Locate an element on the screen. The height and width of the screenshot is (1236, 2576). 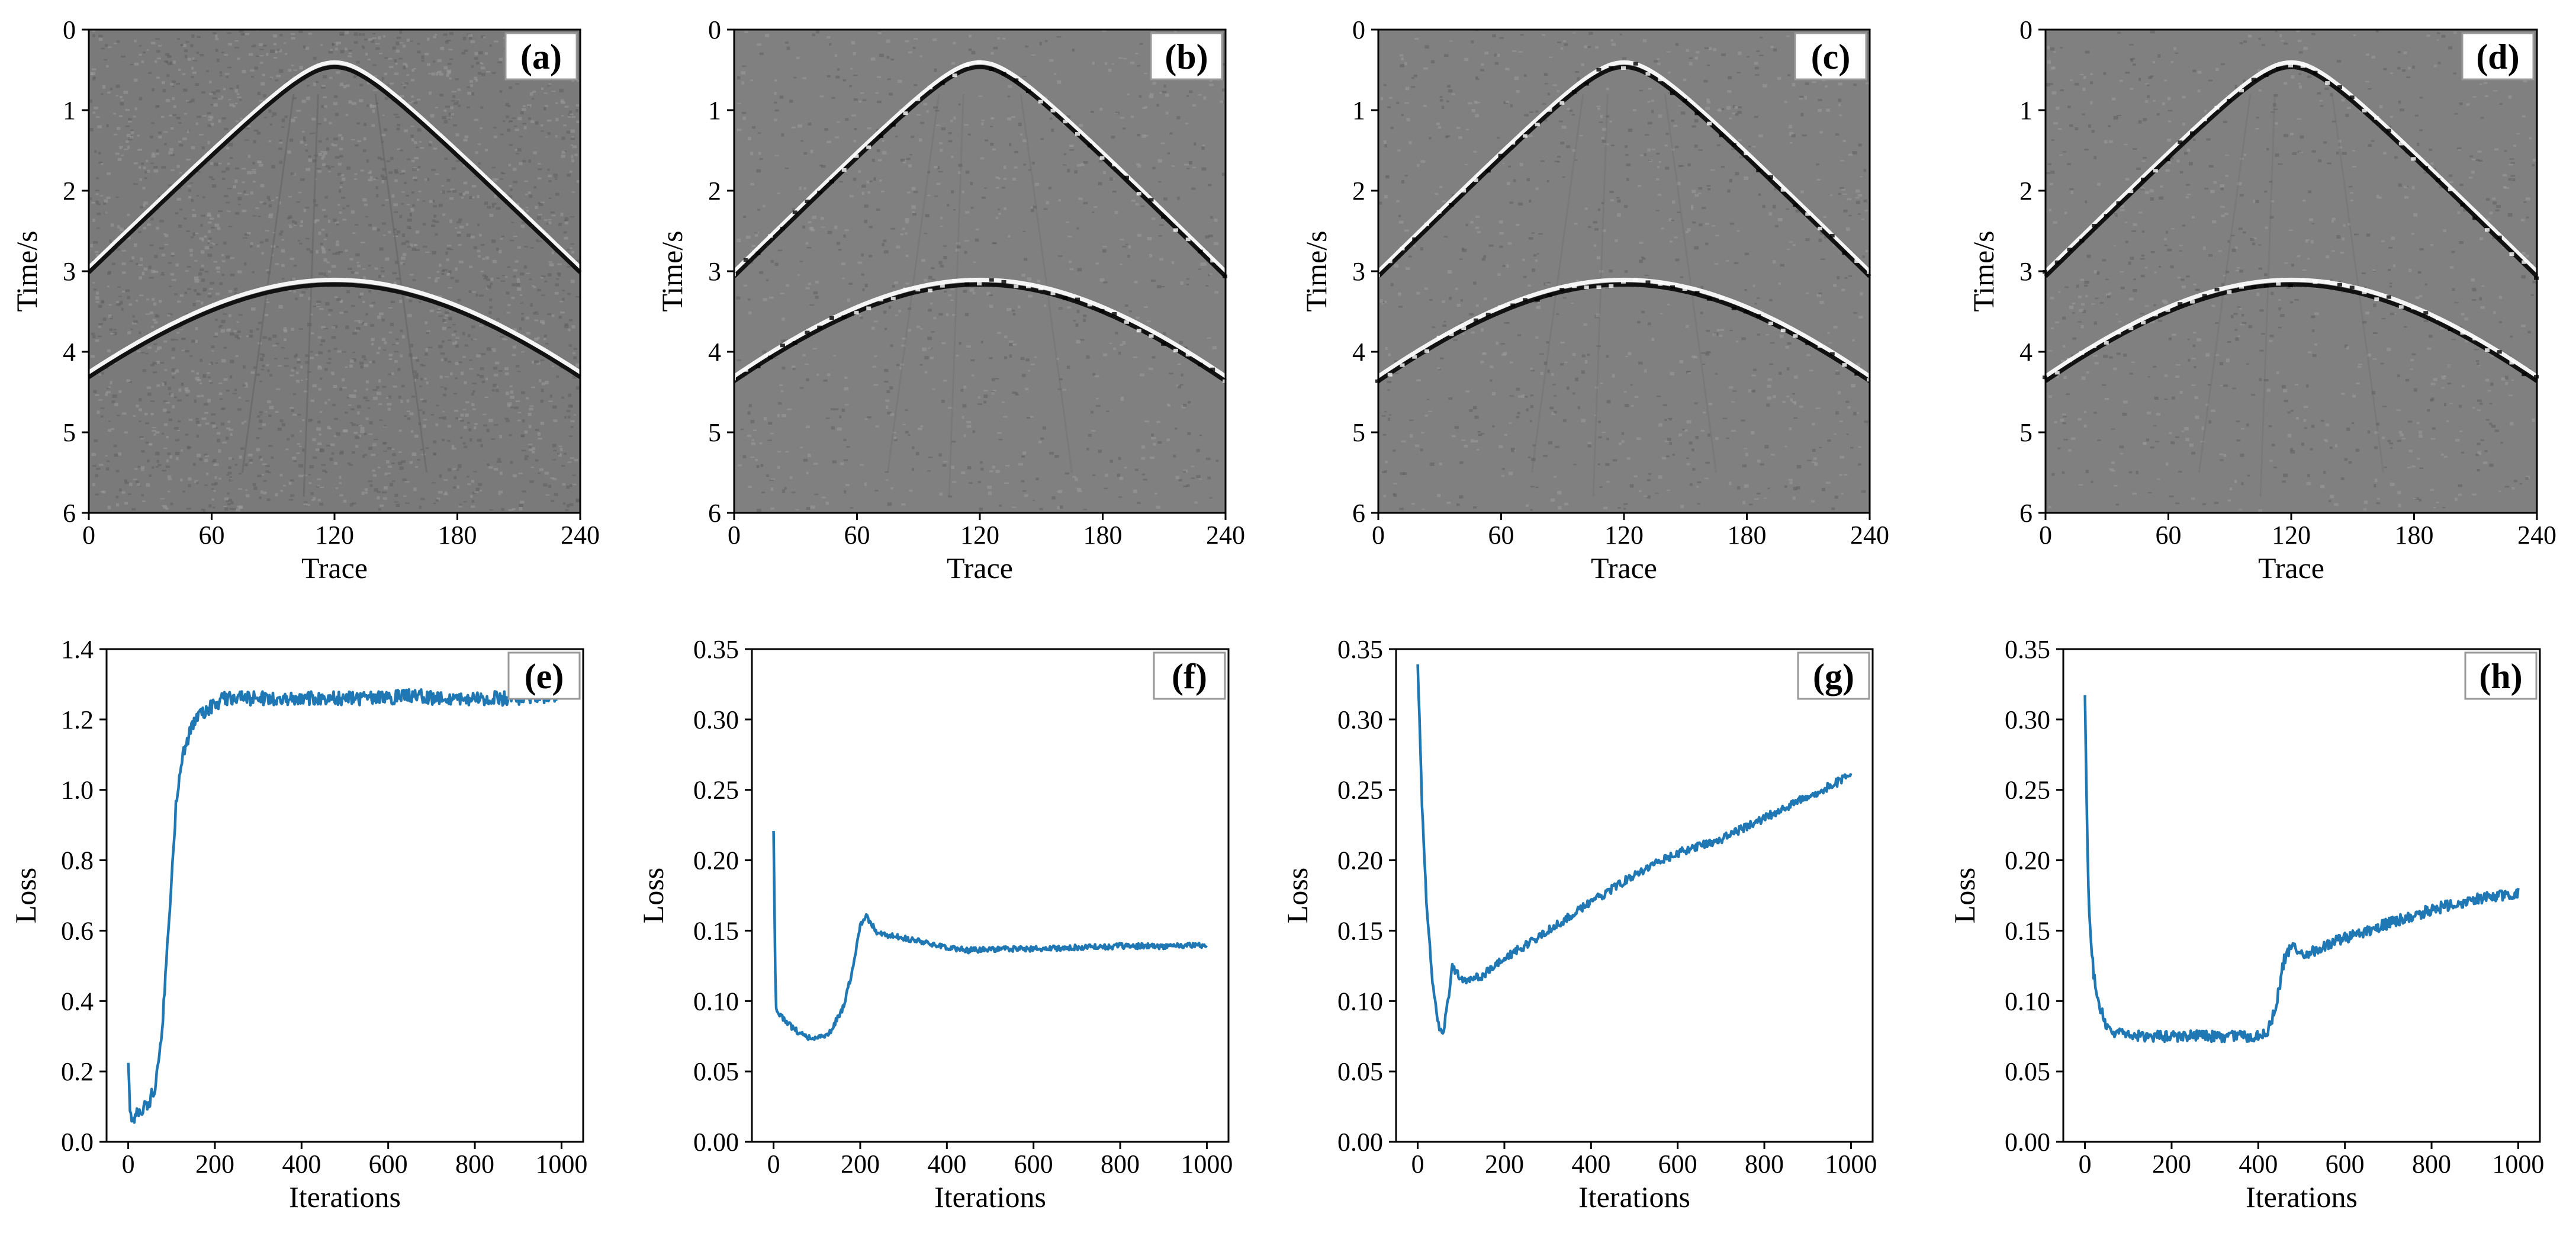
x-tick-label: 0 is located at coordinates (1379, 535).